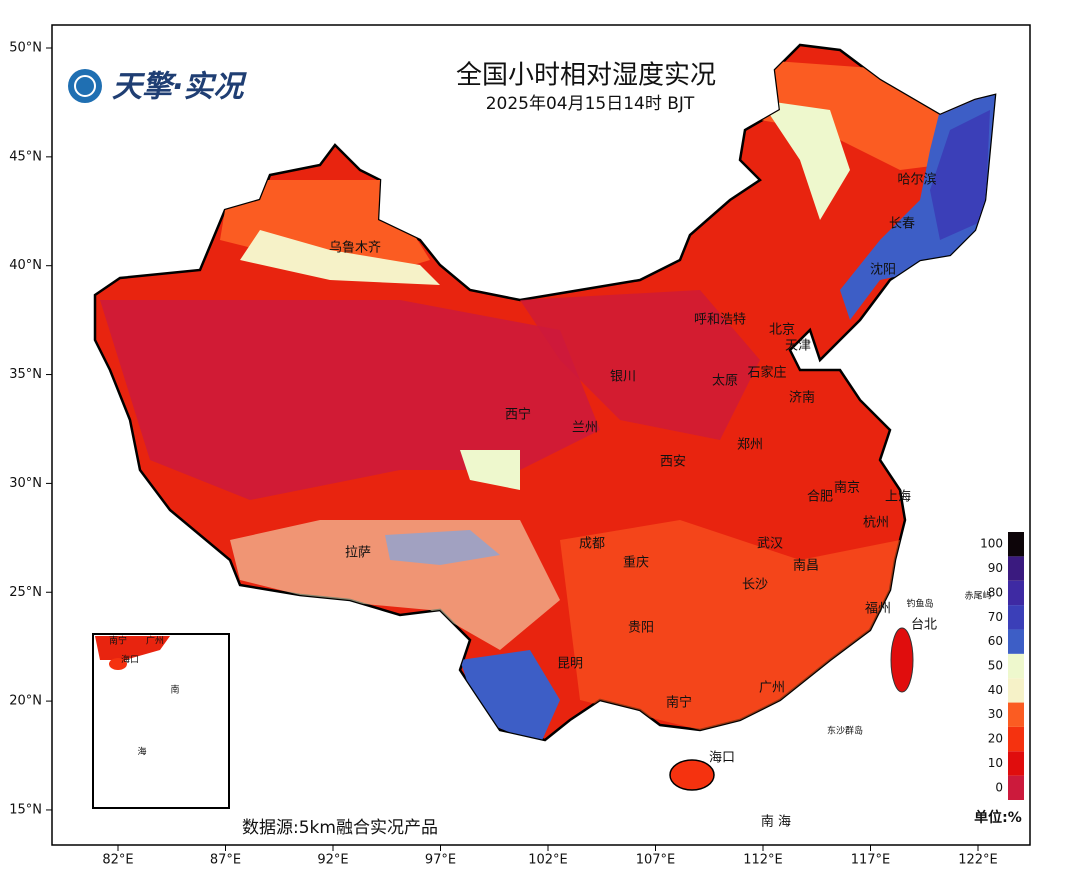  What do you see at coordinates (898, 497) in the screenshot?
I see `city-label: 上海` at bounding box center [898, 497].